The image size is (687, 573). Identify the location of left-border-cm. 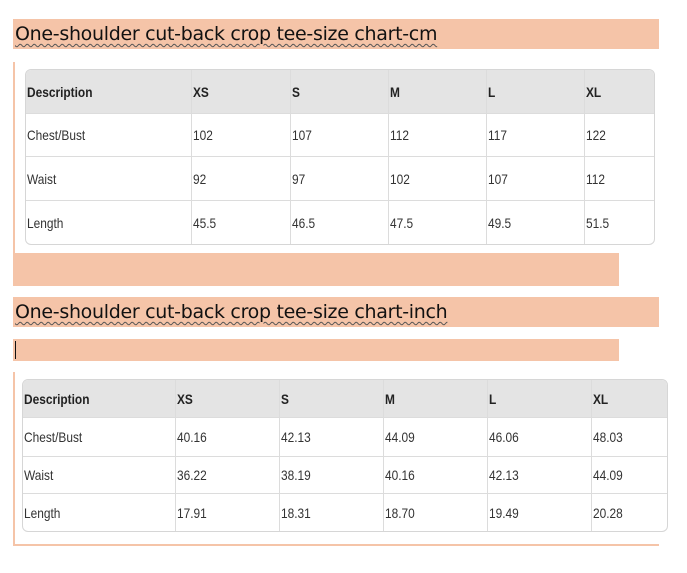
(14, 158).